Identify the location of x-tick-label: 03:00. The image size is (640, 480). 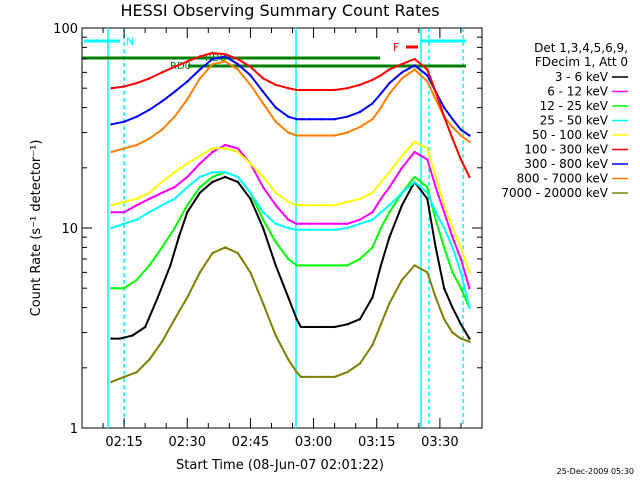
(313, 442).